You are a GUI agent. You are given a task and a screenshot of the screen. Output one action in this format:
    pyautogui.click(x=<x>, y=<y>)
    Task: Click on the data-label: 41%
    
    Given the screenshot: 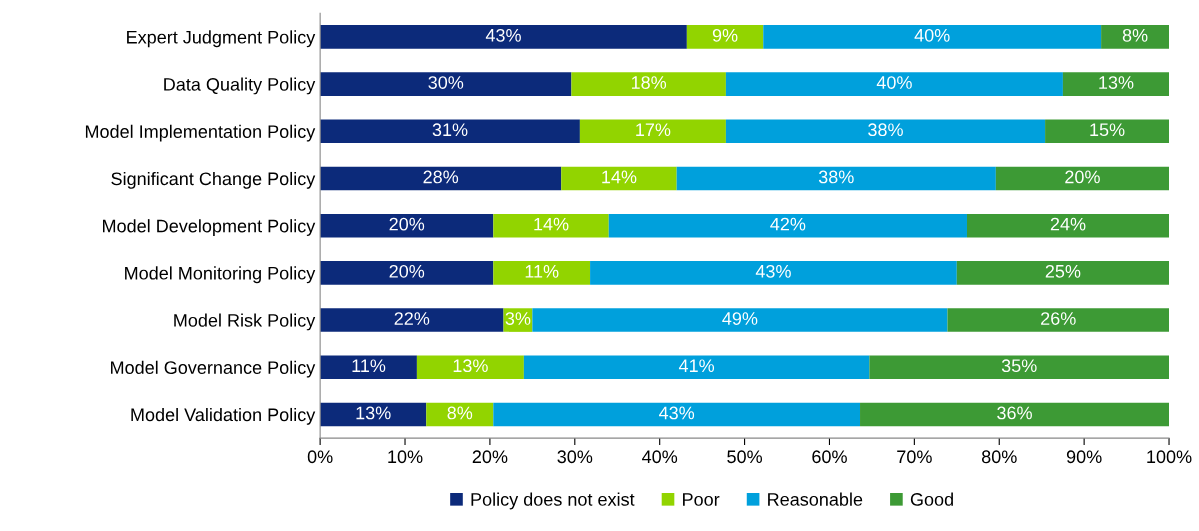 What is the action you would take?
    pyautogui.click(x=696, y=366)
    